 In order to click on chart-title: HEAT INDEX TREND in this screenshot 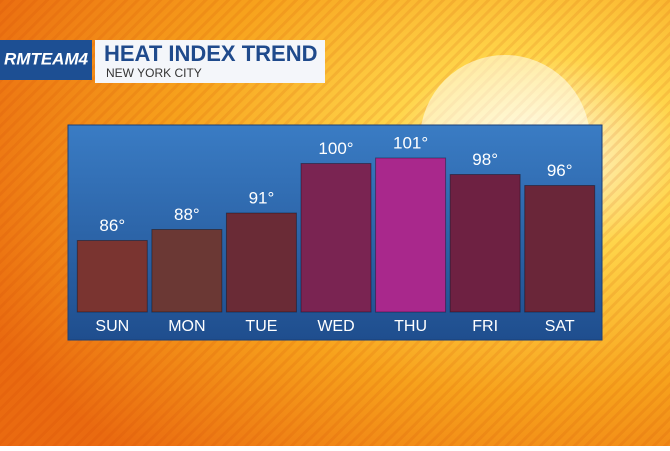, I will do `click(211, 53)`.